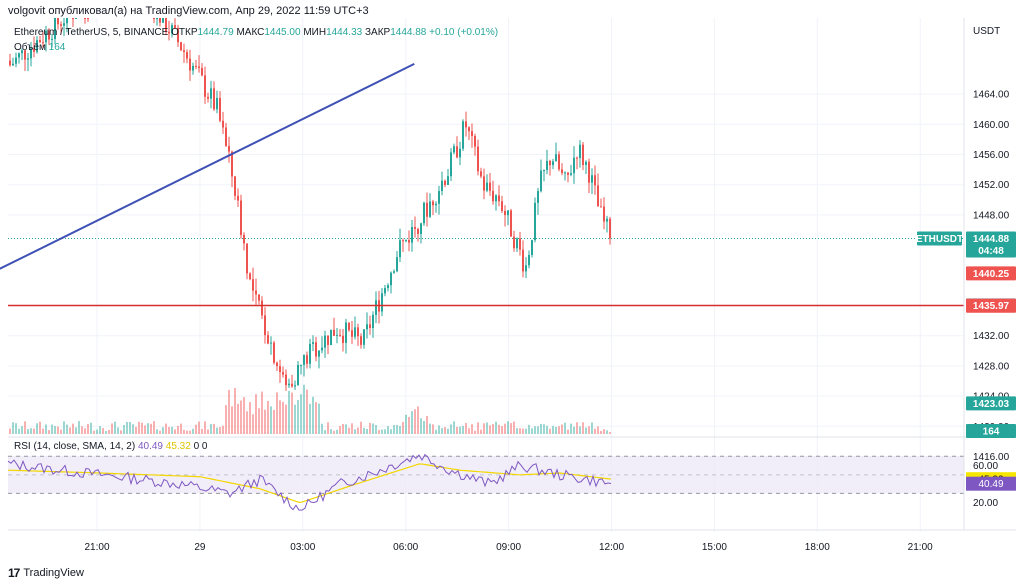  What do you see at coordinates (991, 251) in the screenshot?
I see `price-tag-label: 04:48` at bounding box center [991, 251].